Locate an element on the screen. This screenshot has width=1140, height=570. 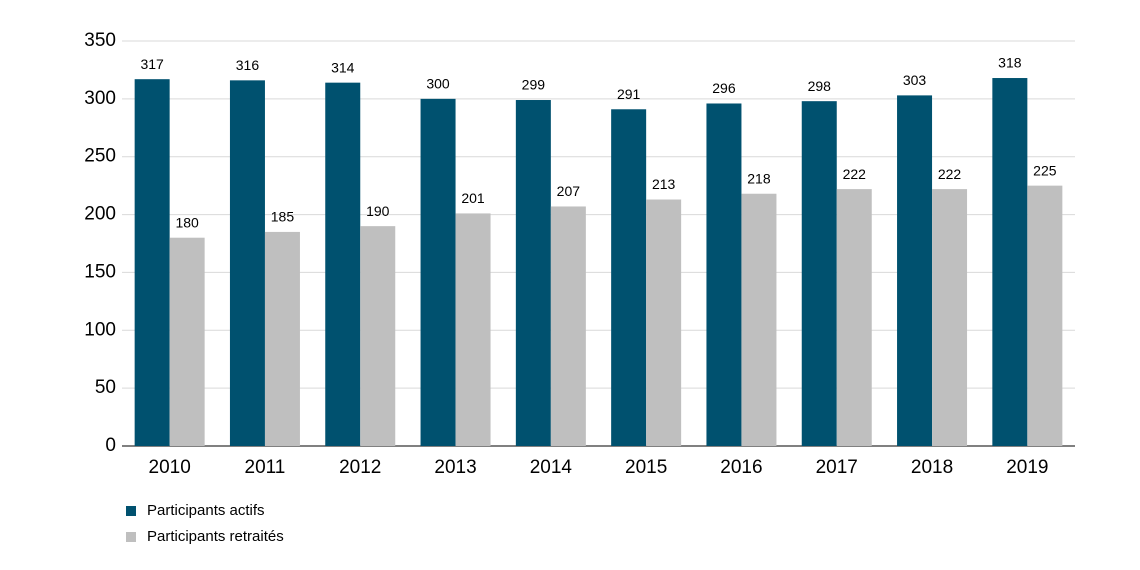
value-label: 299 is located at coordinates (534, 85).